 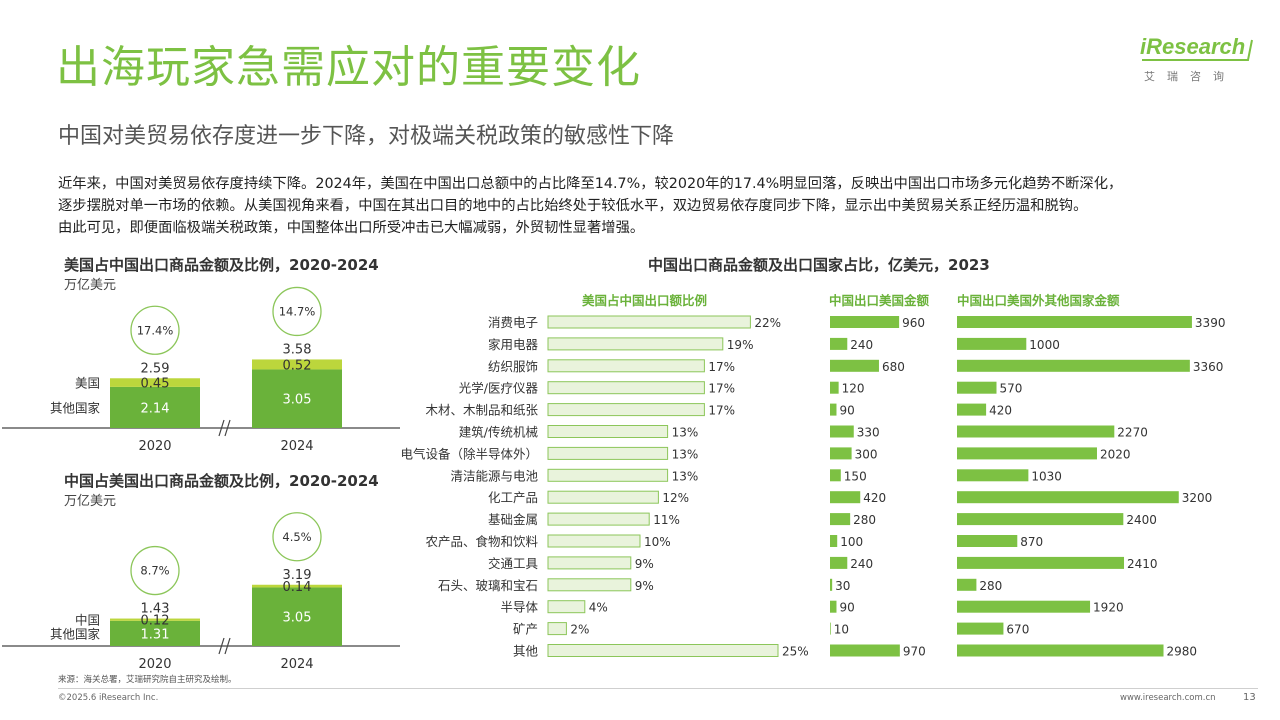 I want to click on footer-copyright: ©2025.6 iResearch Inc., so click(x=108, y=698).